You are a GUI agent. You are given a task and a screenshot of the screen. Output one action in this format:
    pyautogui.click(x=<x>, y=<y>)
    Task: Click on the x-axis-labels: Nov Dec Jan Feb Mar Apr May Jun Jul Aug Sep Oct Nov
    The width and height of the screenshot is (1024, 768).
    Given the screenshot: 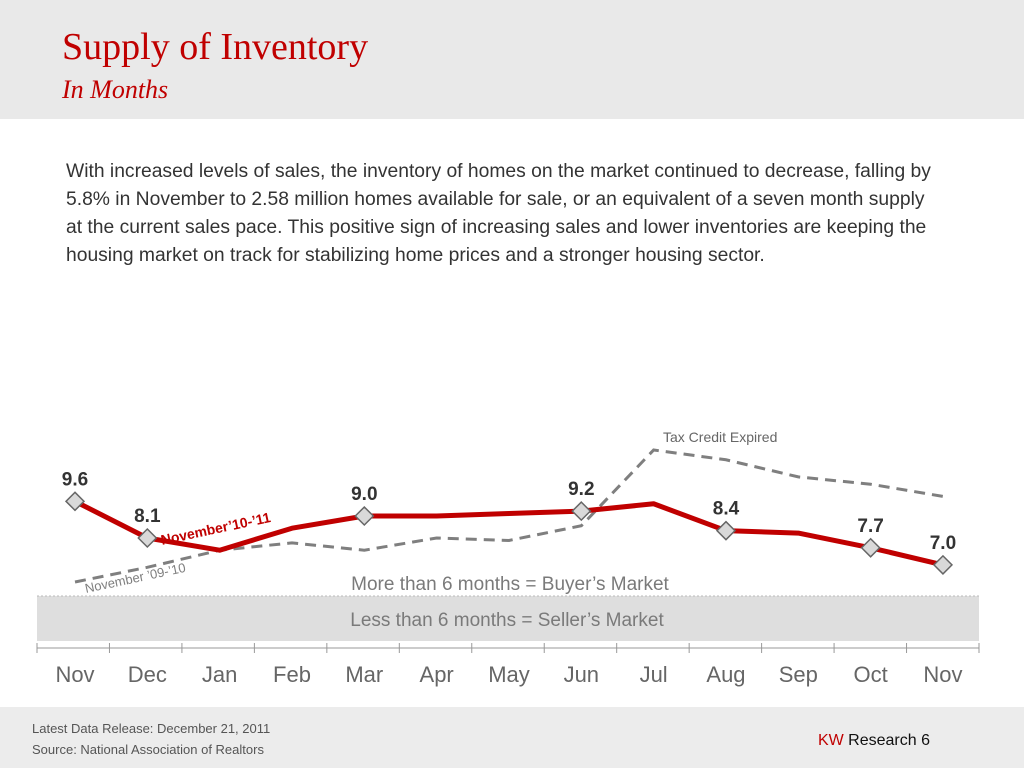 What is the action you would take?
    pyautogui.click(x=508, y=674)
    